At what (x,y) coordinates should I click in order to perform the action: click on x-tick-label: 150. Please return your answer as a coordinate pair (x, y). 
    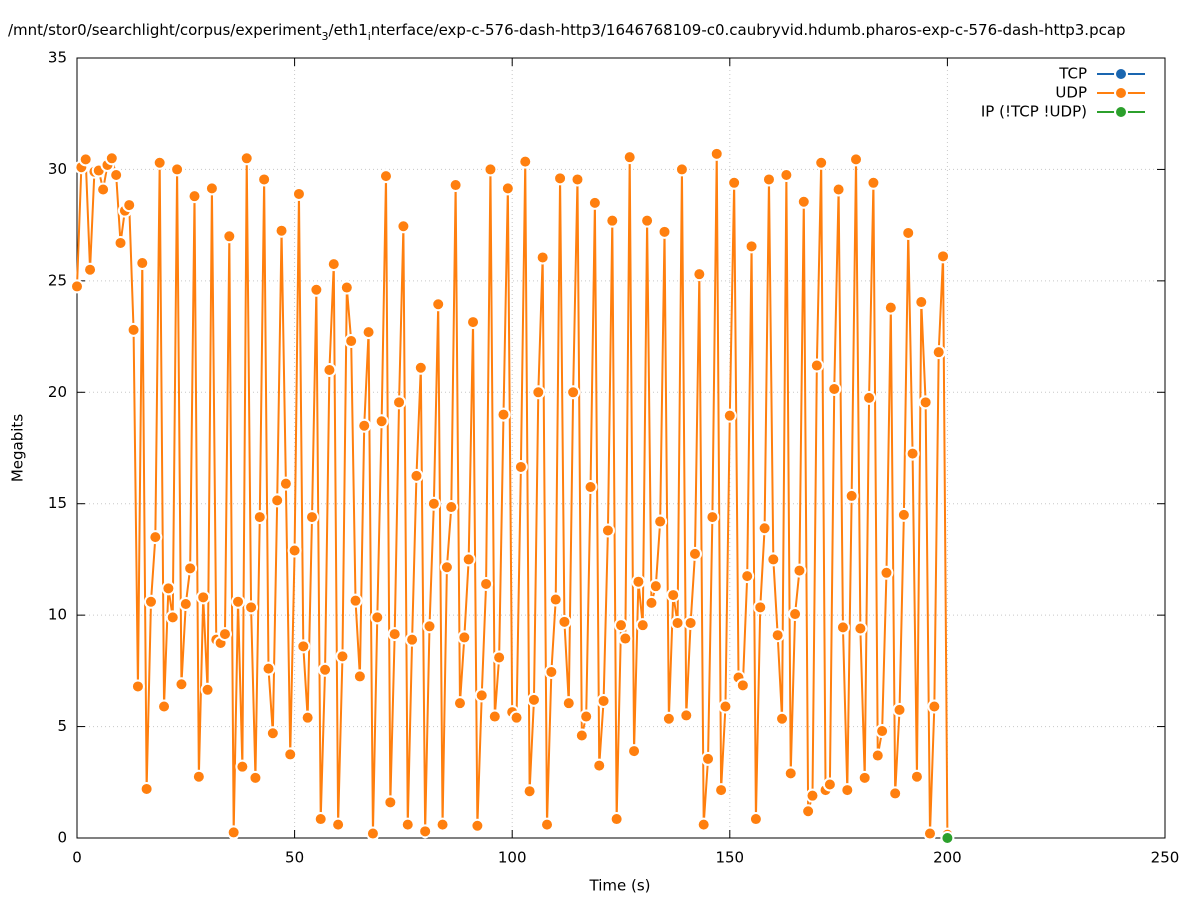
    Looking at the image, I should click on (729, 858).